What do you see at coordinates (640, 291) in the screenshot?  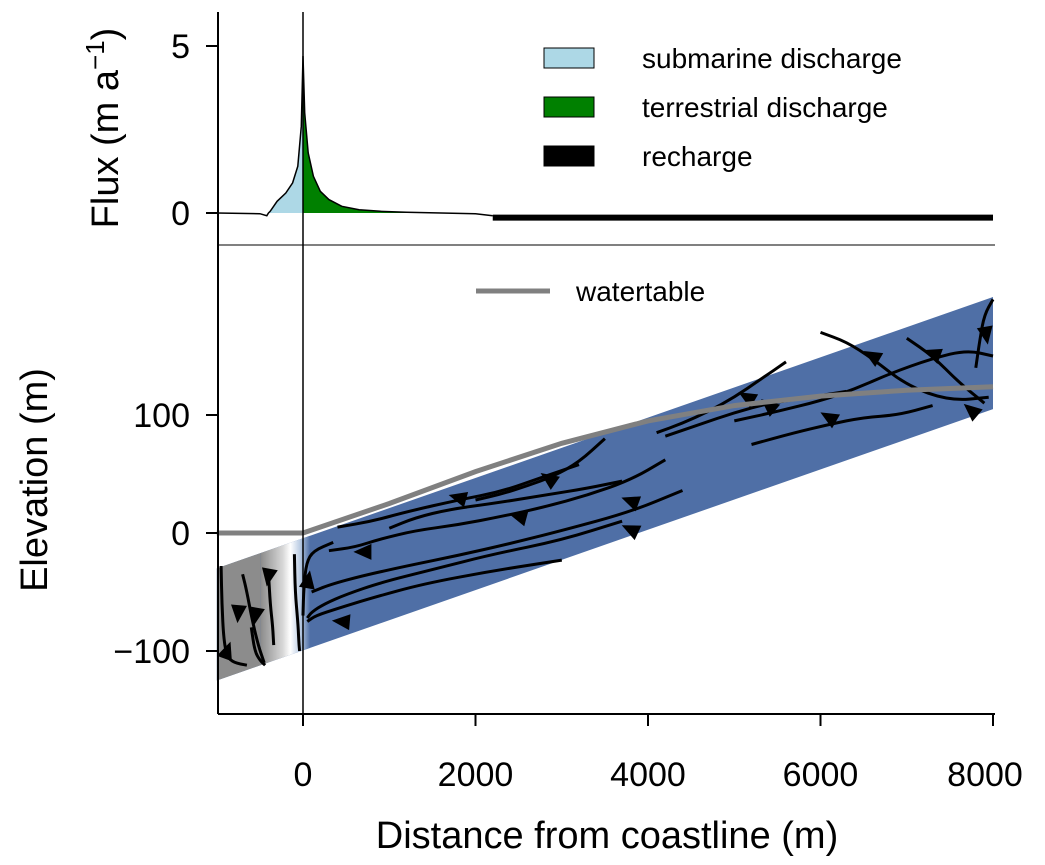 I see `legend-label-watertable: watertable` at bounding box center [640, 291].